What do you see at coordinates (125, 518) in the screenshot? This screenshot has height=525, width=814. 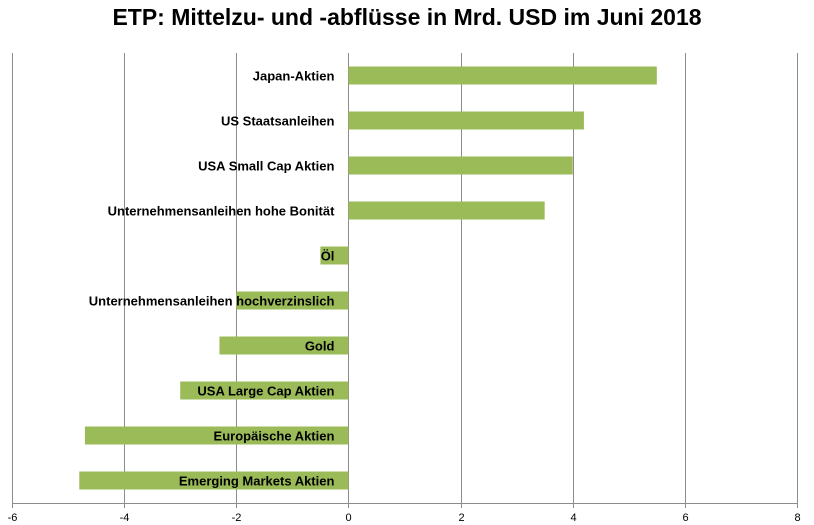 I see `x-tick-label: -4` at bounding box center [125, 518].